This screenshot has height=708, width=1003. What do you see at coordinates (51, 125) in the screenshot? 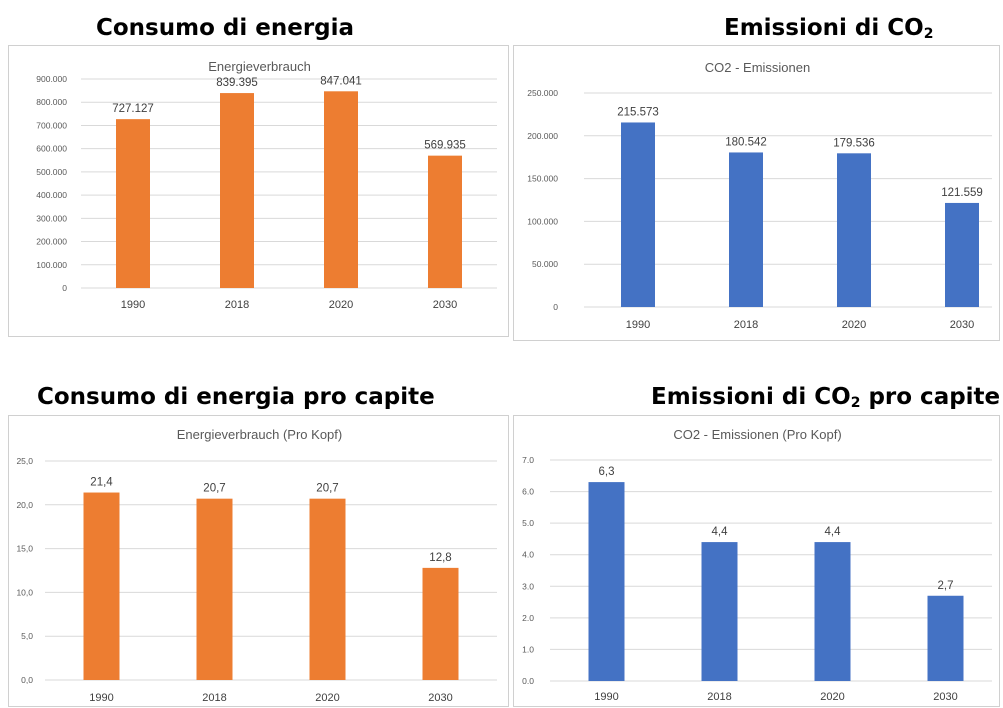
I see `y-tick-label: 700.000` at bounding box center [51, 125].